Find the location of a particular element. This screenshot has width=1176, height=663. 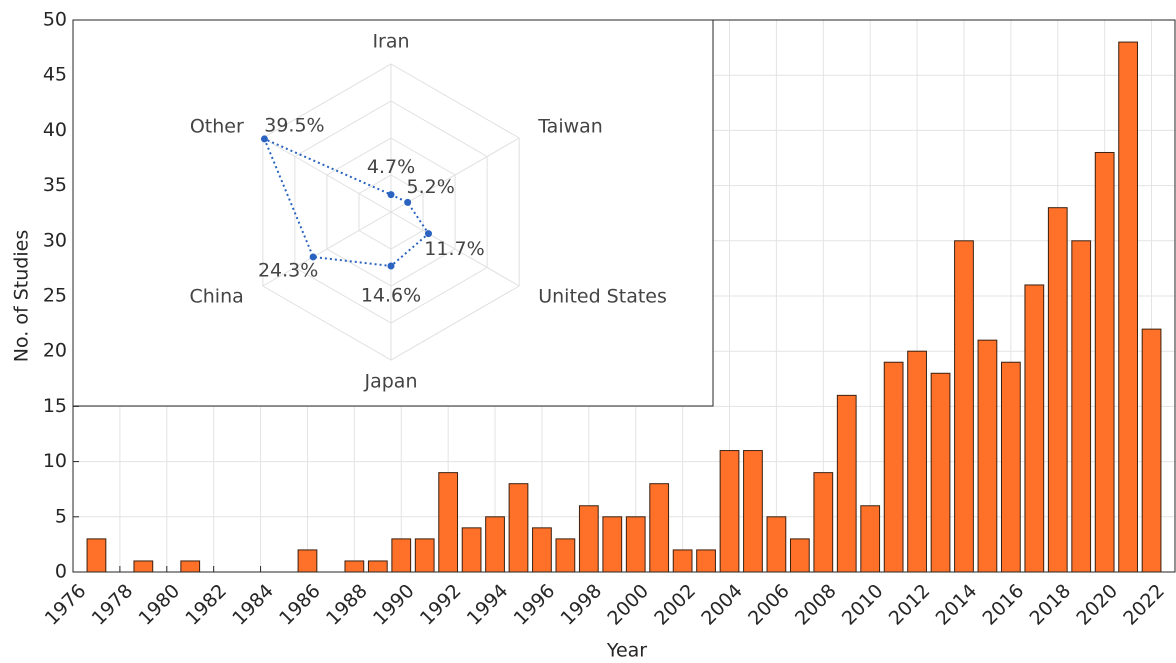

x-tick-label: 1998 is located at coordinates (582, 605).